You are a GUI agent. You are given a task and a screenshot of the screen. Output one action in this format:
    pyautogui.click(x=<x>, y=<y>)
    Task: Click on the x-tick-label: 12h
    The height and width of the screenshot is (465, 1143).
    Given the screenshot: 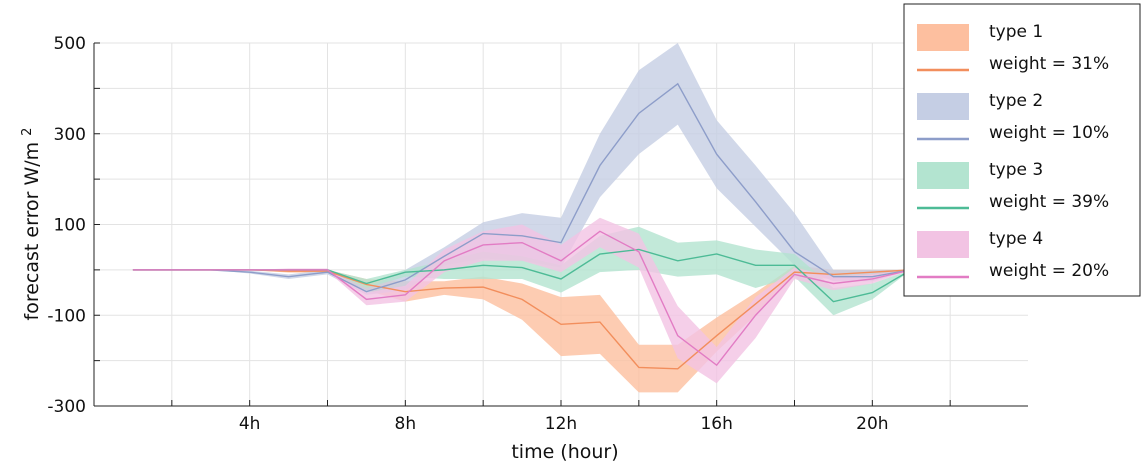 What is the action you would take?
    pyautogui.click(x=561, y=424)
    